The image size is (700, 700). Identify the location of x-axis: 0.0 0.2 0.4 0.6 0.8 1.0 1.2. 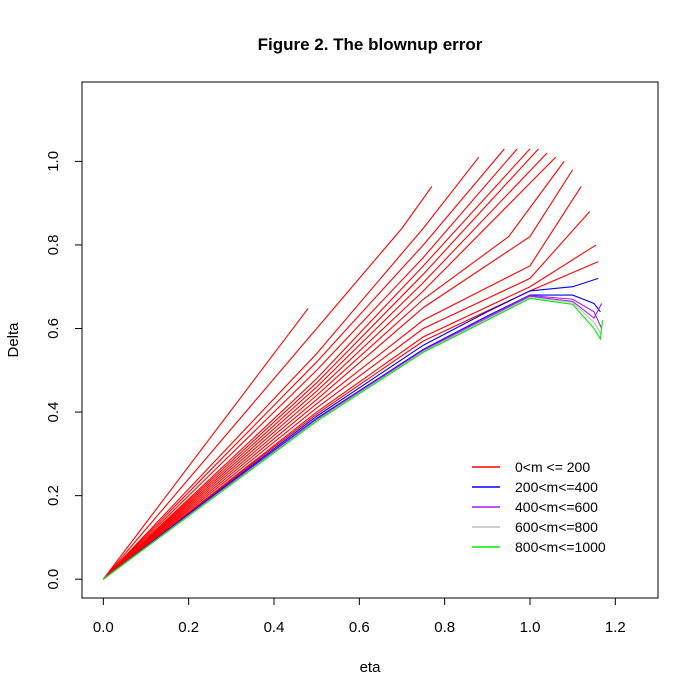
(359, 616).